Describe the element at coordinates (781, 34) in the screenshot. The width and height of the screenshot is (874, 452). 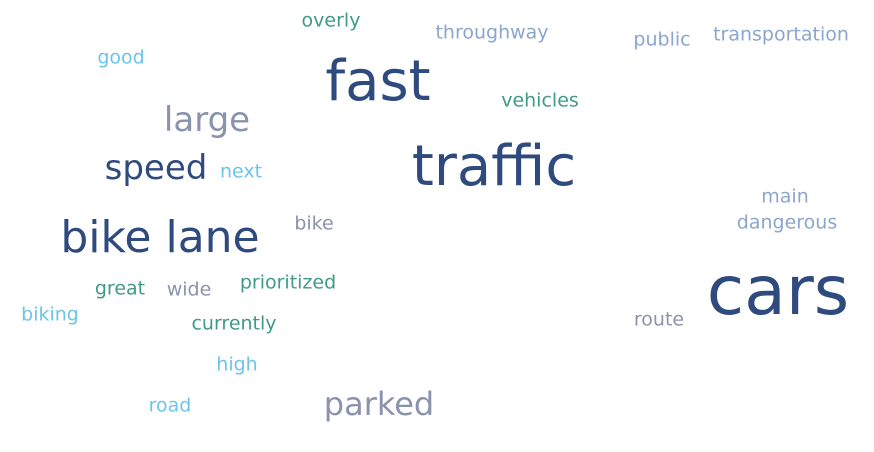
I see `word-transportation: transportation` at that location.